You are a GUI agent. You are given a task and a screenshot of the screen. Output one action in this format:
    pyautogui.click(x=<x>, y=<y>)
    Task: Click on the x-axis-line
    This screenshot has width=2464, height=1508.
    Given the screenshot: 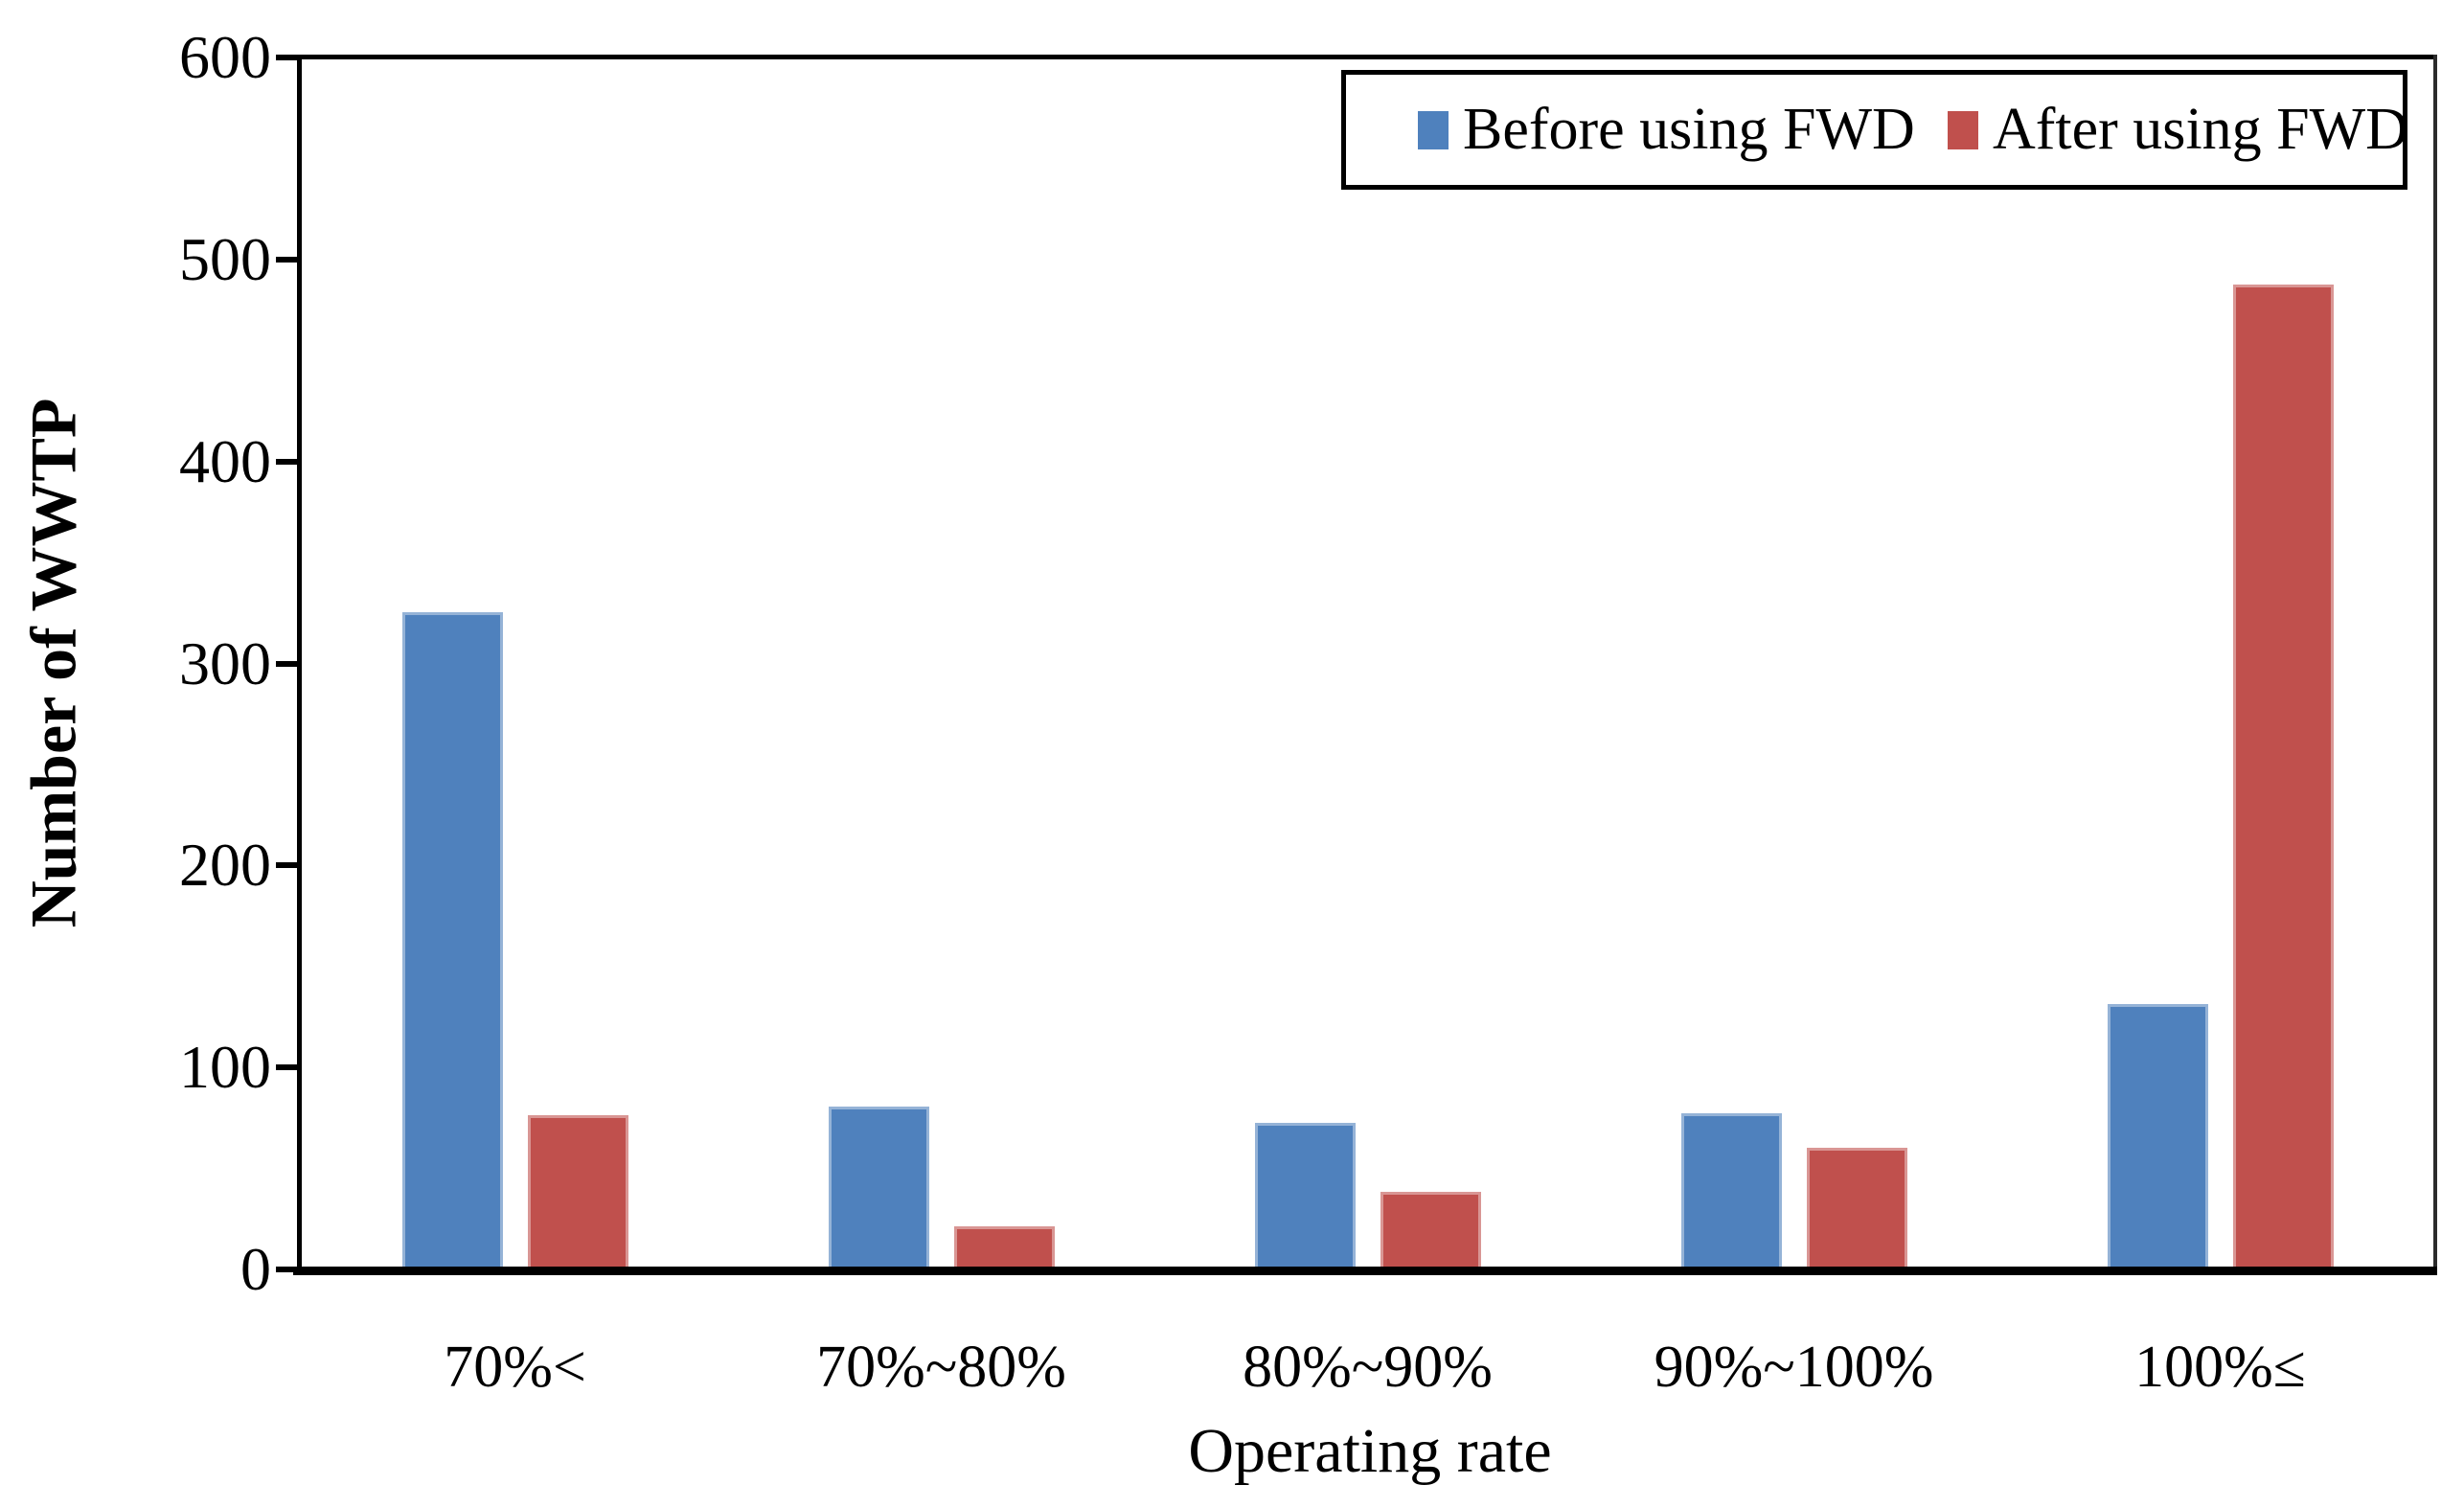 What is the action you would take?
    pyautogui.click(x=1365, y=1271)
    